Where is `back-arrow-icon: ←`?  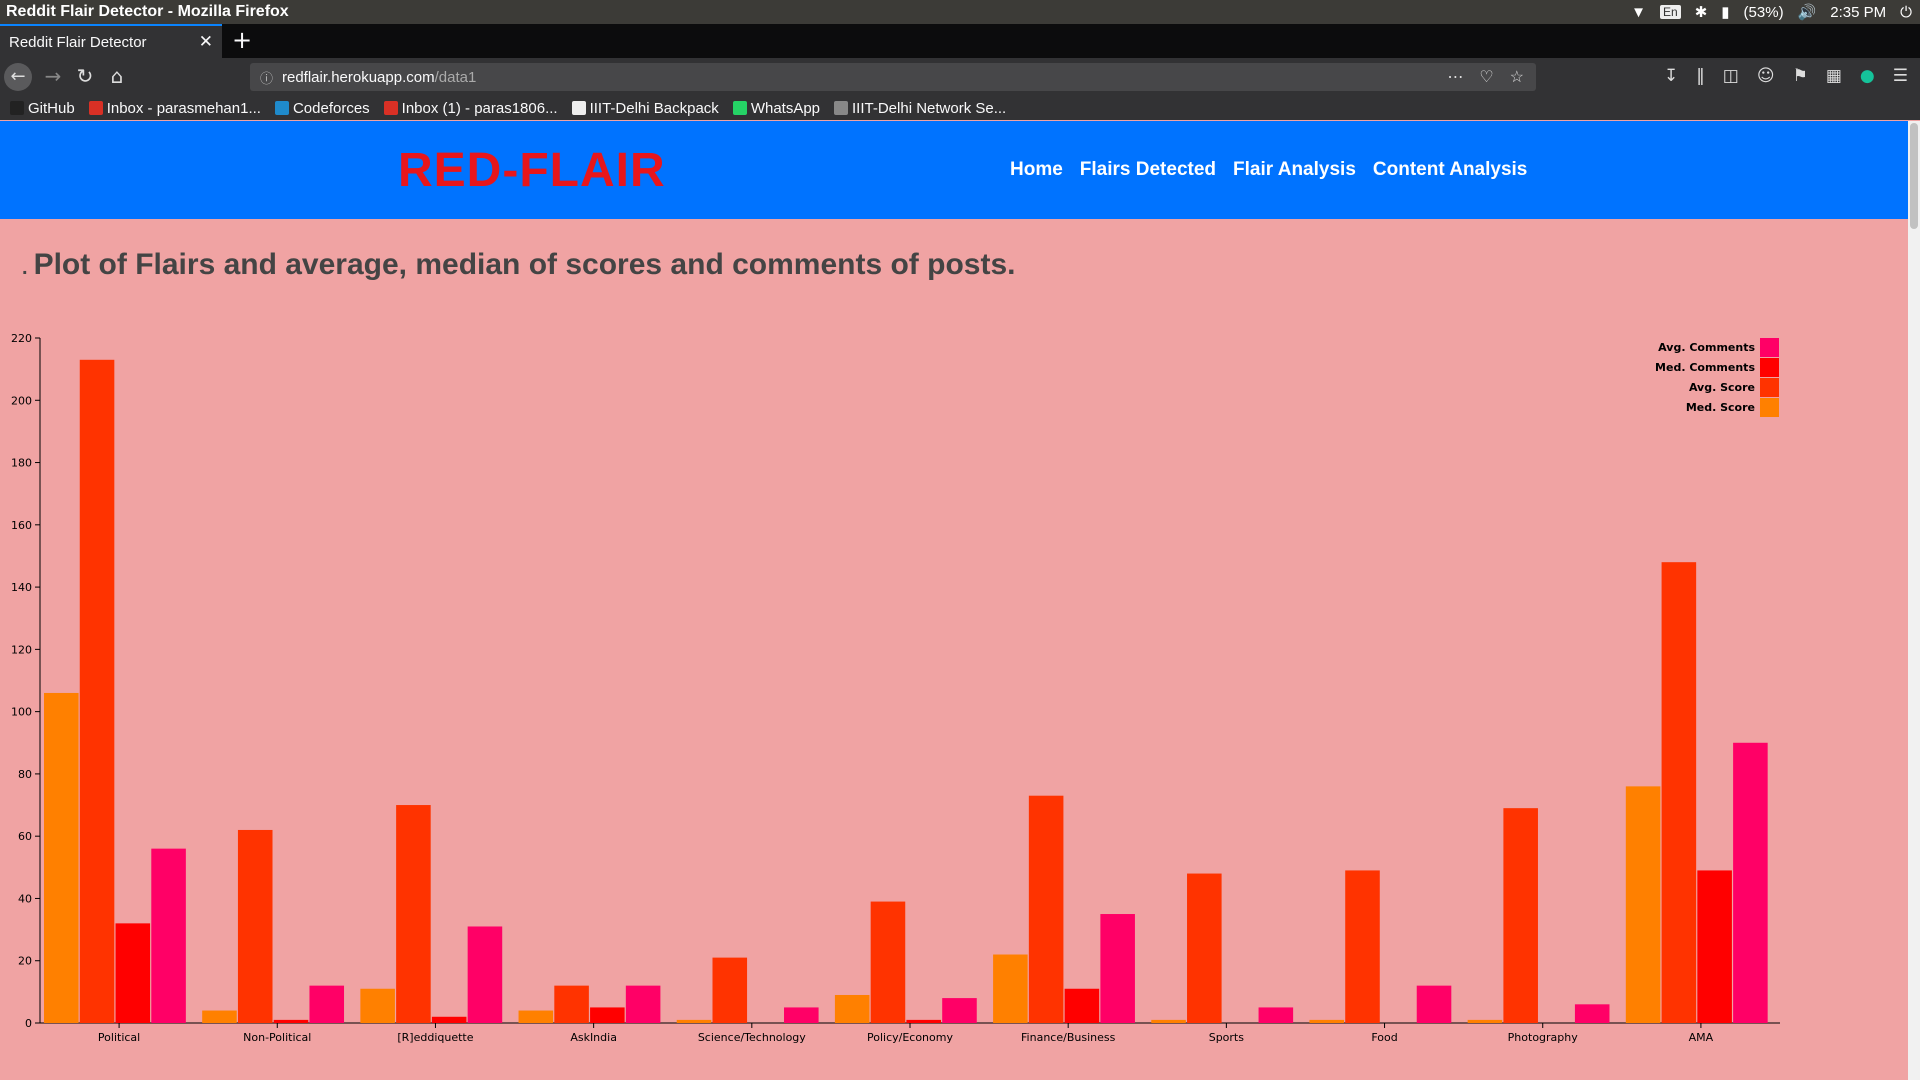
back-arrow-icon: ← is located at coordinates (18, 77).